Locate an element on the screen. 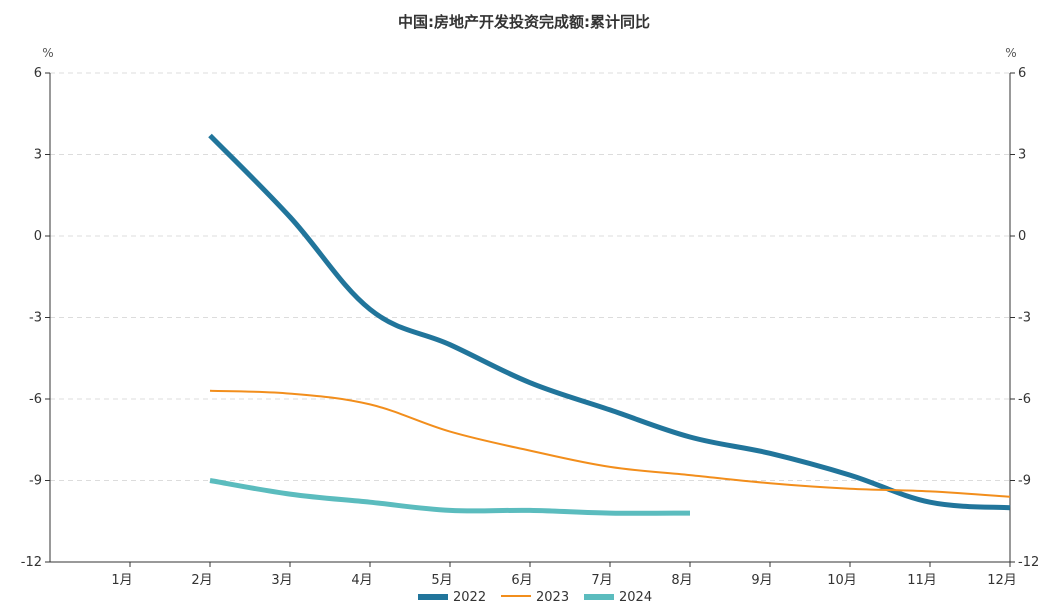  legend-item-2023: 2023 is located at coordinates (535, 597).